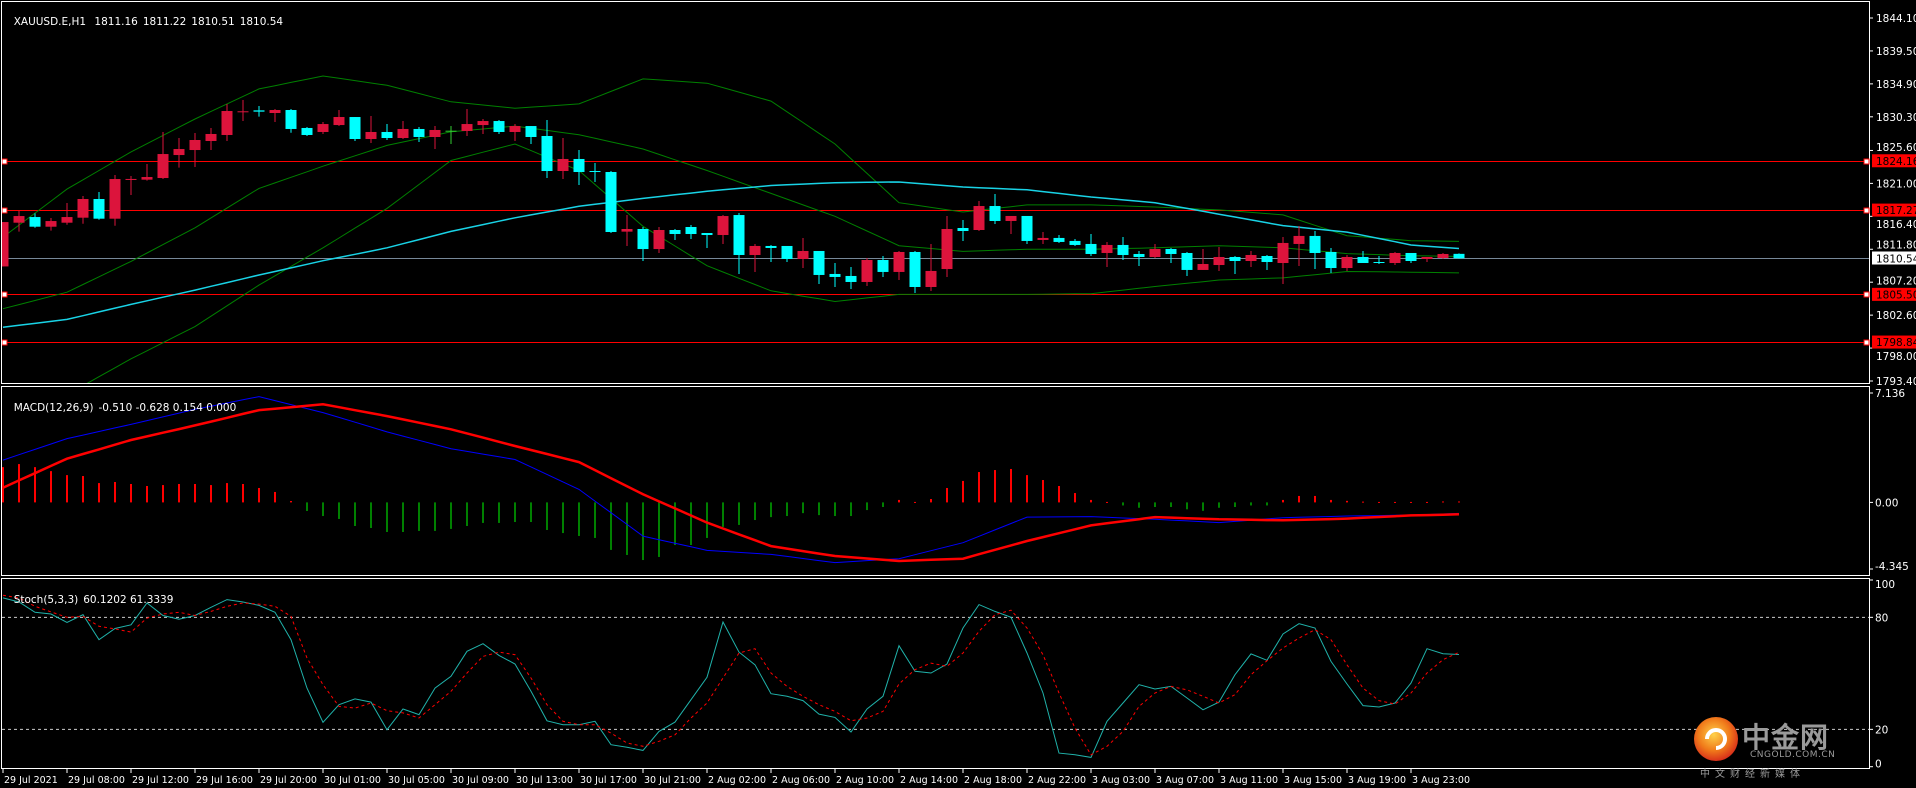  I want to click on watermark-tagline: 中文财经新媒体, so click(1752, 774).